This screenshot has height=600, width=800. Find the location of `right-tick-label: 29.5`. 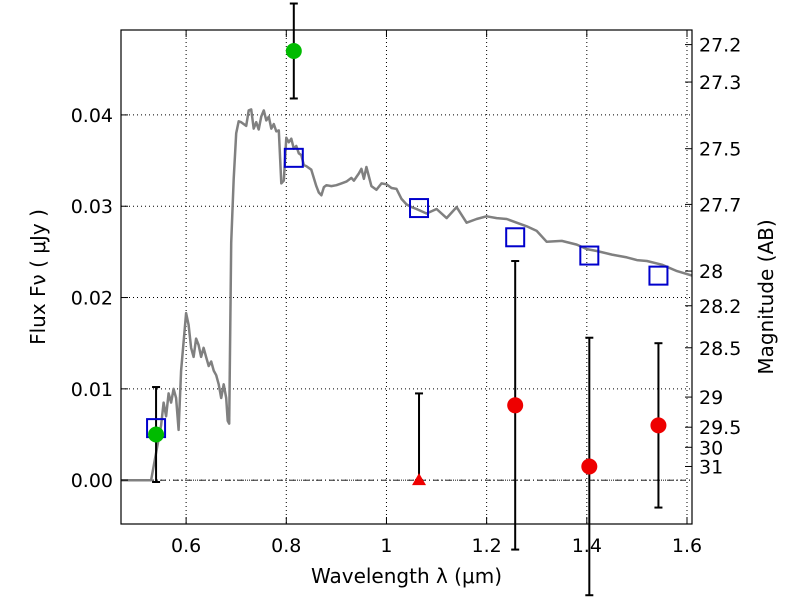

right-tick-label: 29.5 is located at coordinates (720, 428).